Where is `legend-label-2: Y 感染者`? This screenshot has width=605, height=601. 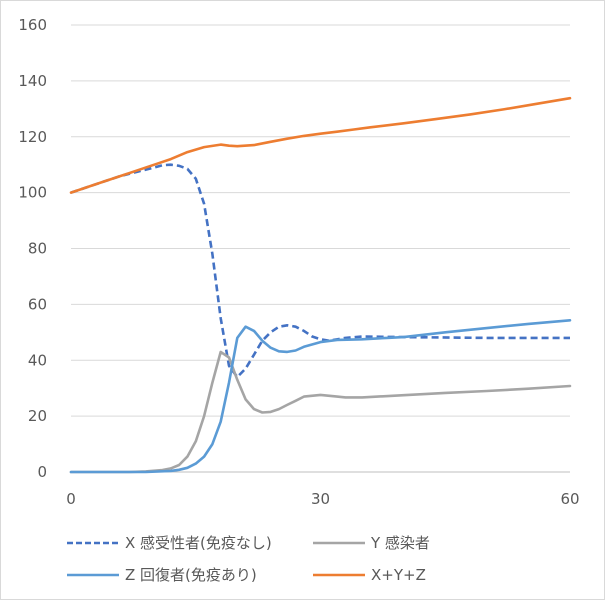
legend-label-2: Y 感染者 is located at coordinates (400, 543).